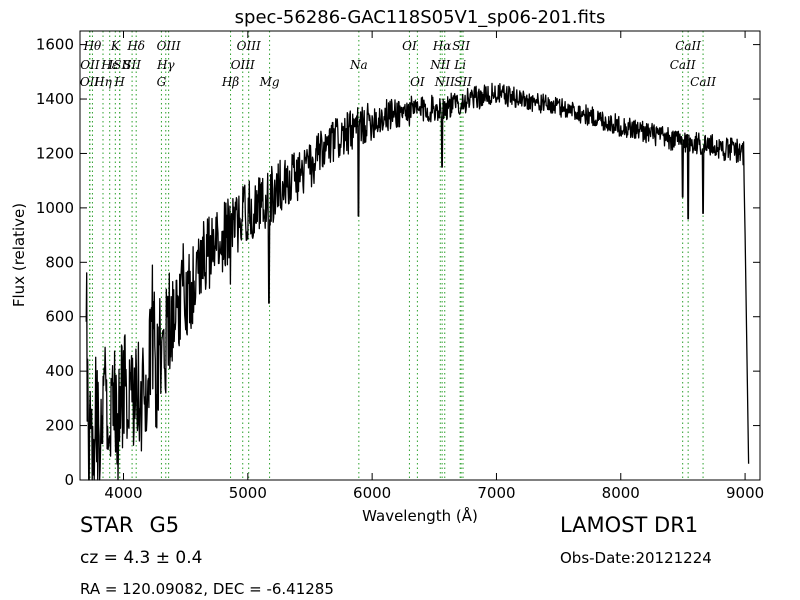 The image size is (800, 600). I want to click on line-marker-label: Hδ, so click(135, 46).